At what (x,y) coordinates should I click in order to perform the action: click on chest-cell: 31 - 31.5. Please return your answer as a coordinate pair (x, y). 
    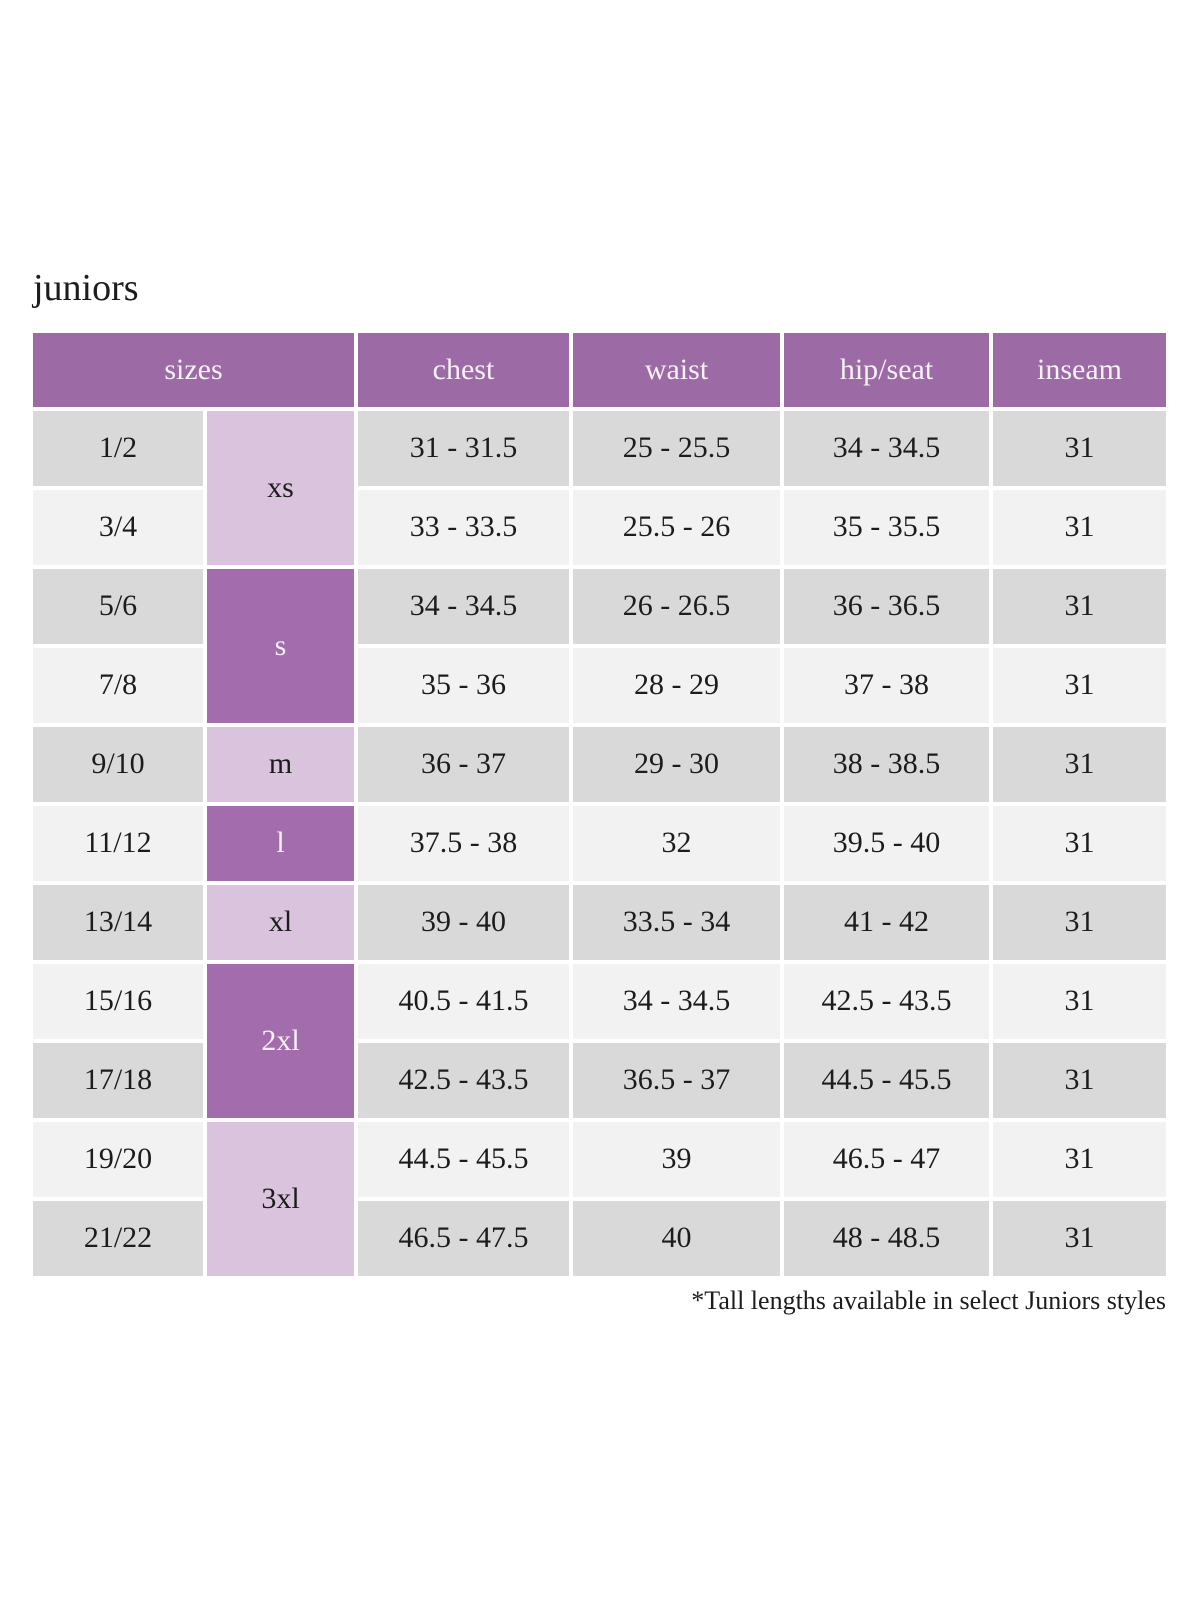
    Looking at the image, I should click on (463, 448).